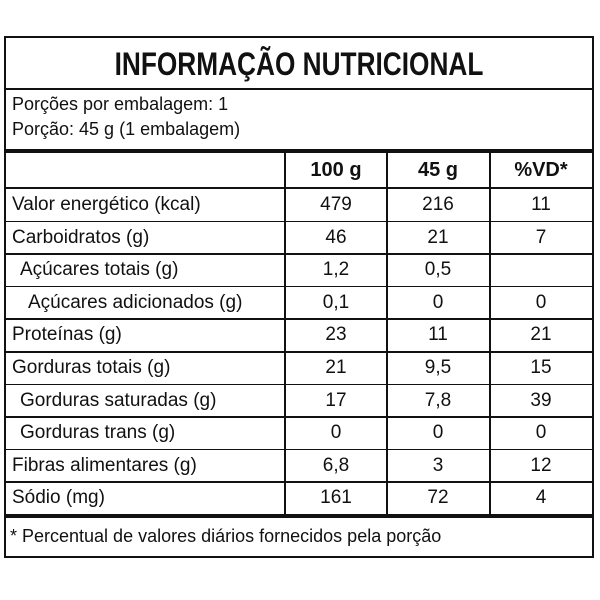 The image size is (600, 600). Describe the element at coordinates (541, 237) in the screenshot. I see `cell-value: 7` at that location.